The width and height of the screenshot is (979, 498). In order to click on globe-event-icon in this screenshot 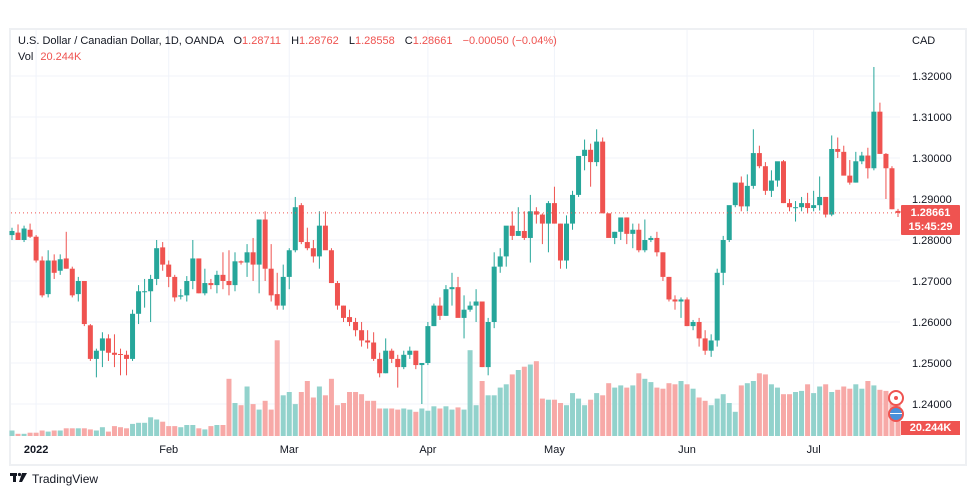, I will do `click(896, 414)`.